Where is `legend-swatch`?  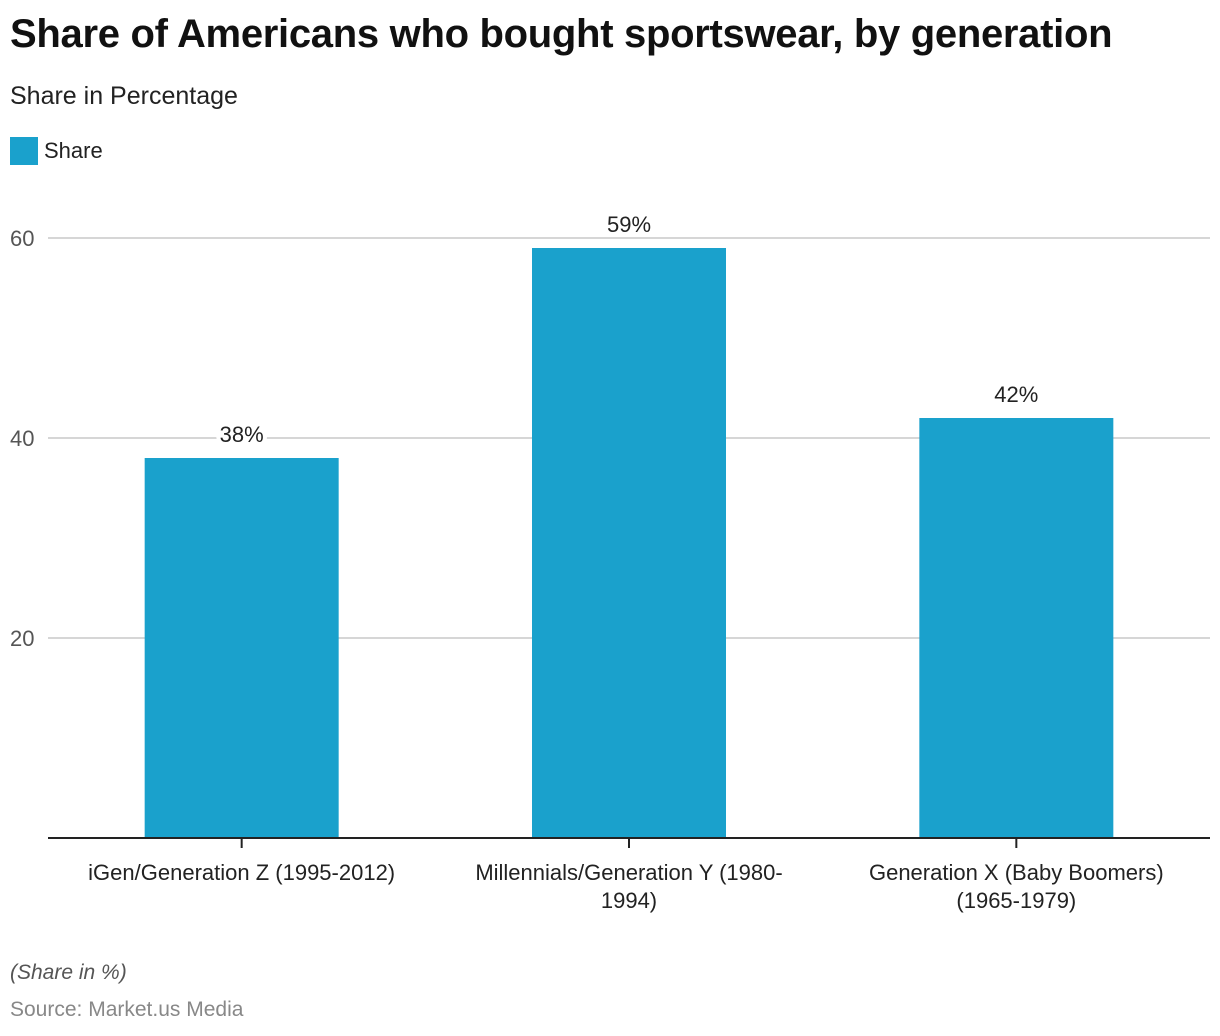
legend-swatch is located at coordinates (24, 151).